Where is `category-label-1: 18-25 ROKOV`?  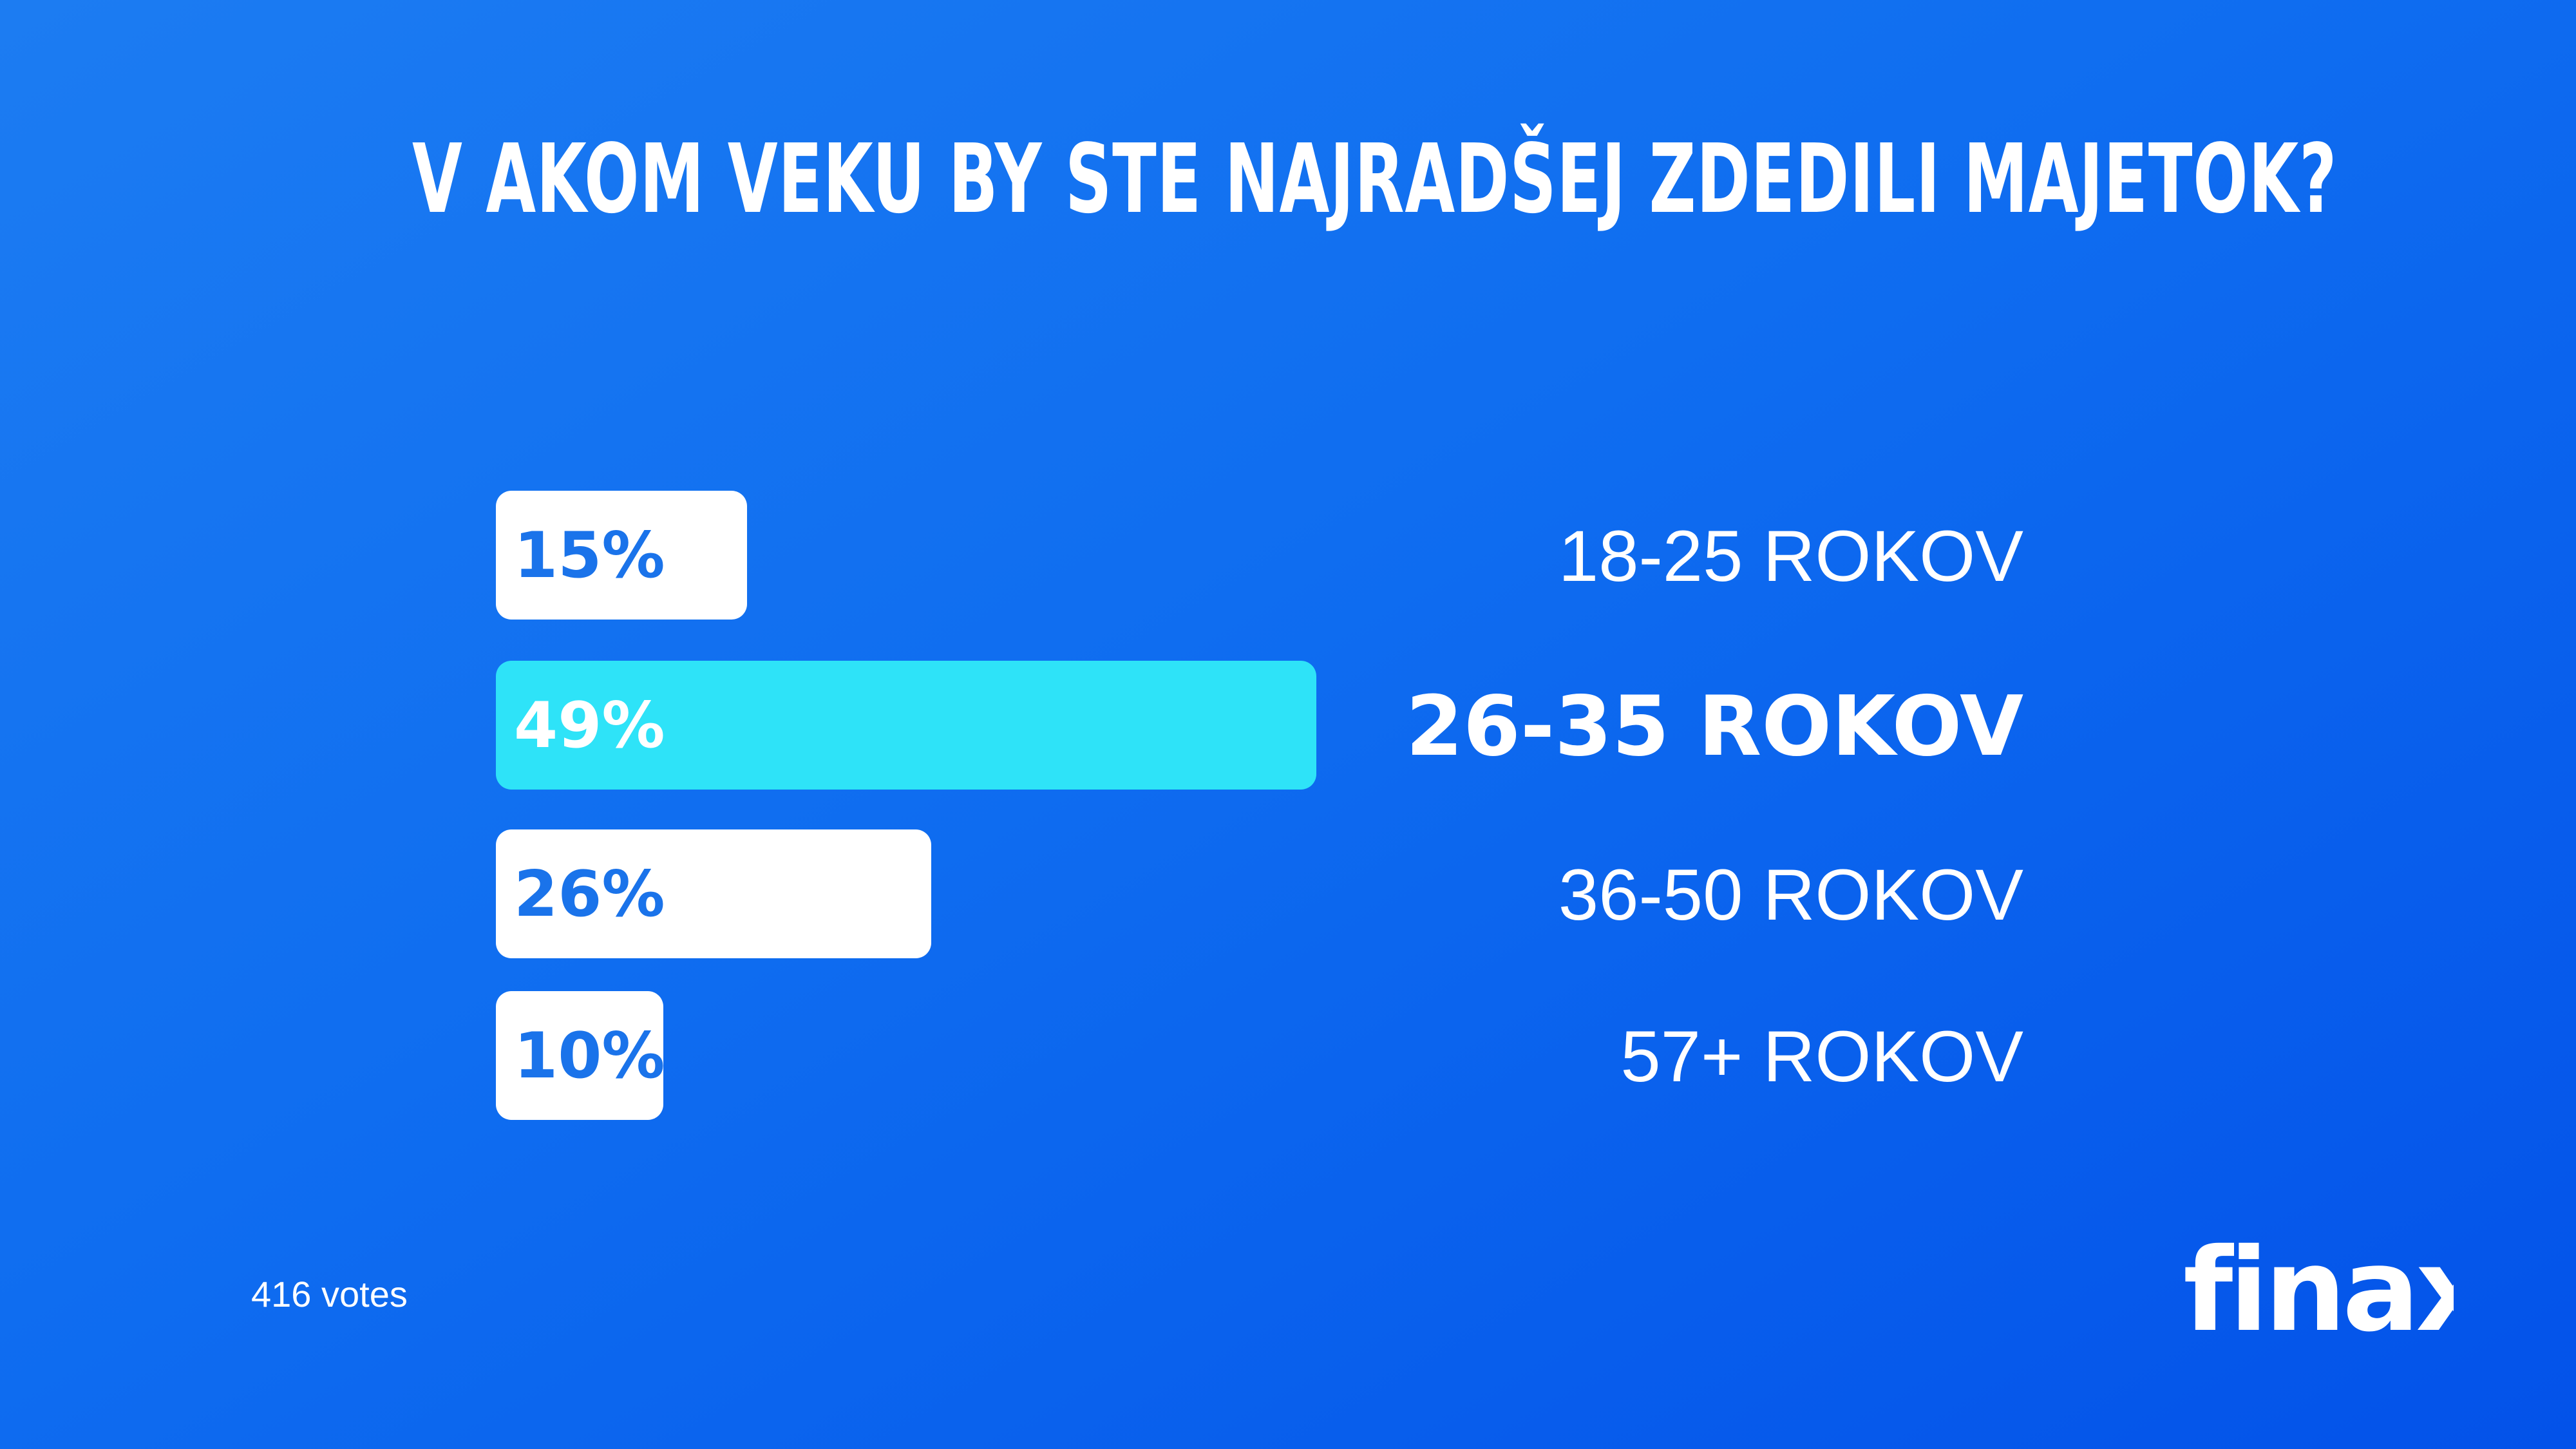 category-label-1: 18-25 ROKOV is located at coordinates (1791, 556).